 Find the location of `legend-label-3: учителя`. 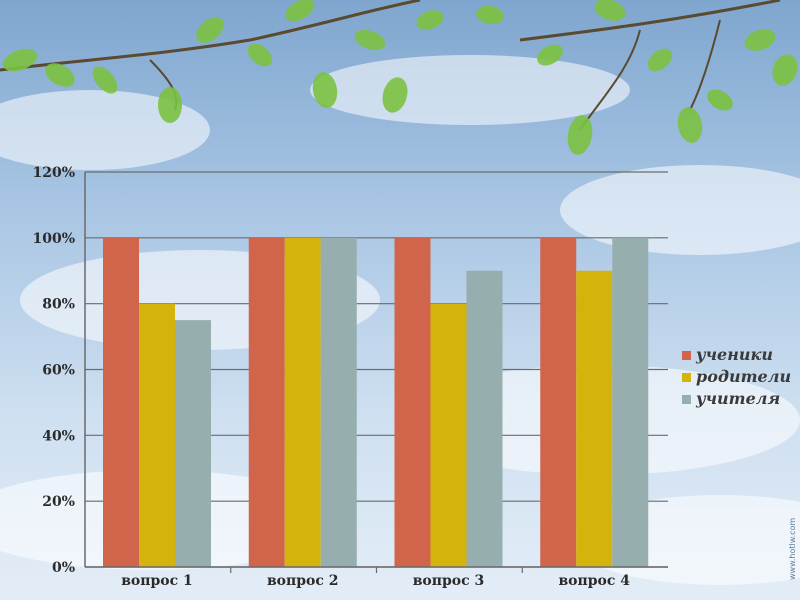

legend-label-3: учителя is located at coordinates (737, 398).